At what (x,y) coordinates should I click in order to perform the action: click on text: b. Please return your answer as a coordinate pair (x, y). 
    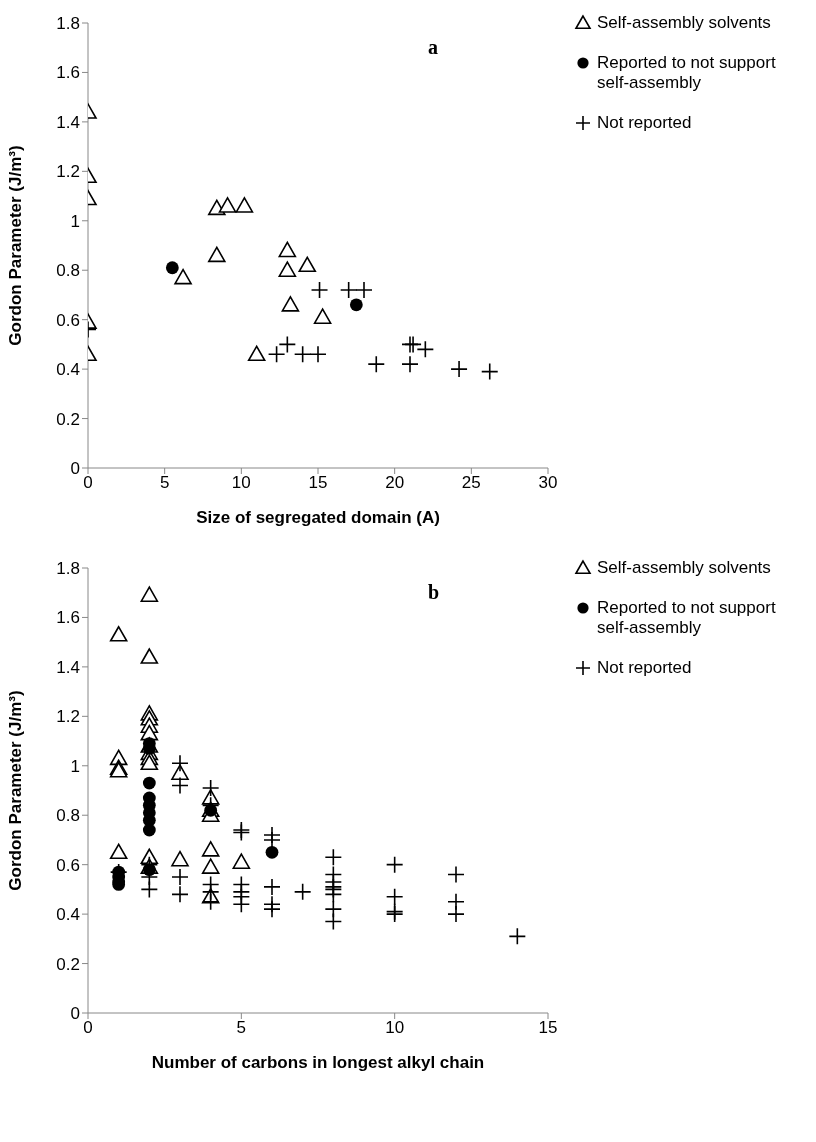
    Looking at the image, I should click on (434, 592).